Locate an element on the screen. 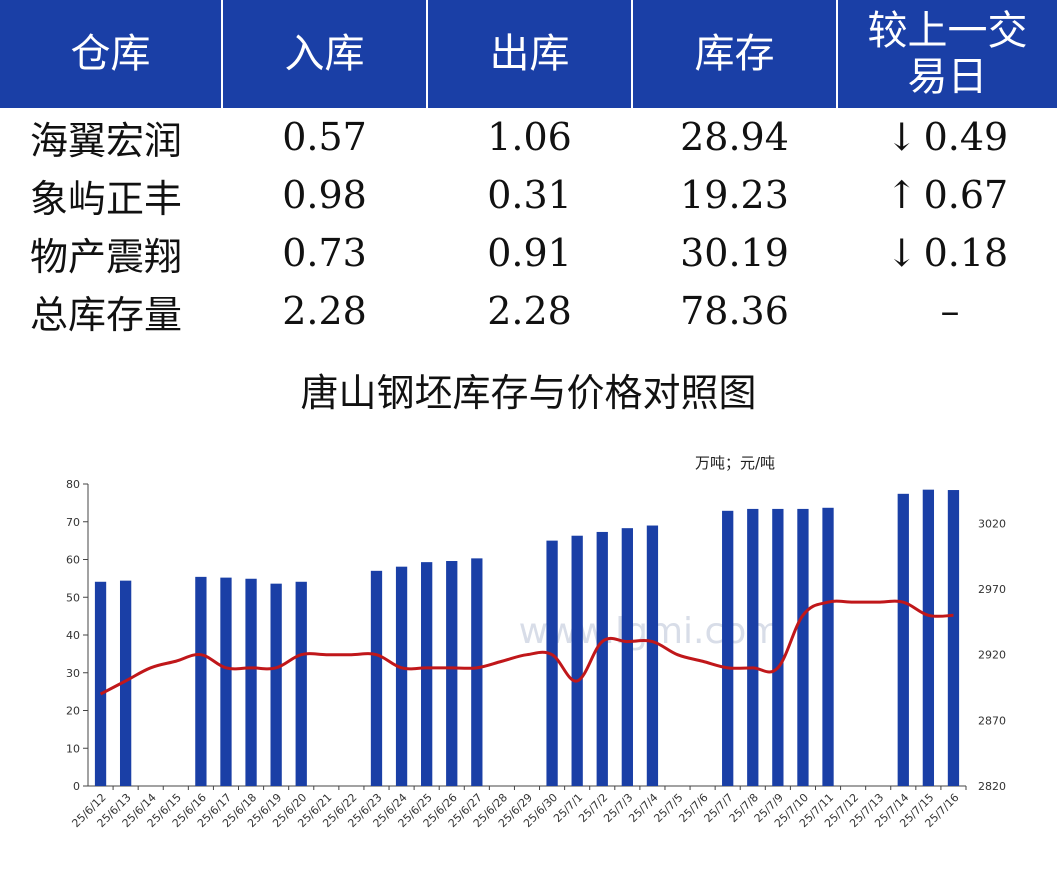 This screenshot has width=1057, height=895. y-right-tick-label: 2820 is located at coordinates (992, 786).